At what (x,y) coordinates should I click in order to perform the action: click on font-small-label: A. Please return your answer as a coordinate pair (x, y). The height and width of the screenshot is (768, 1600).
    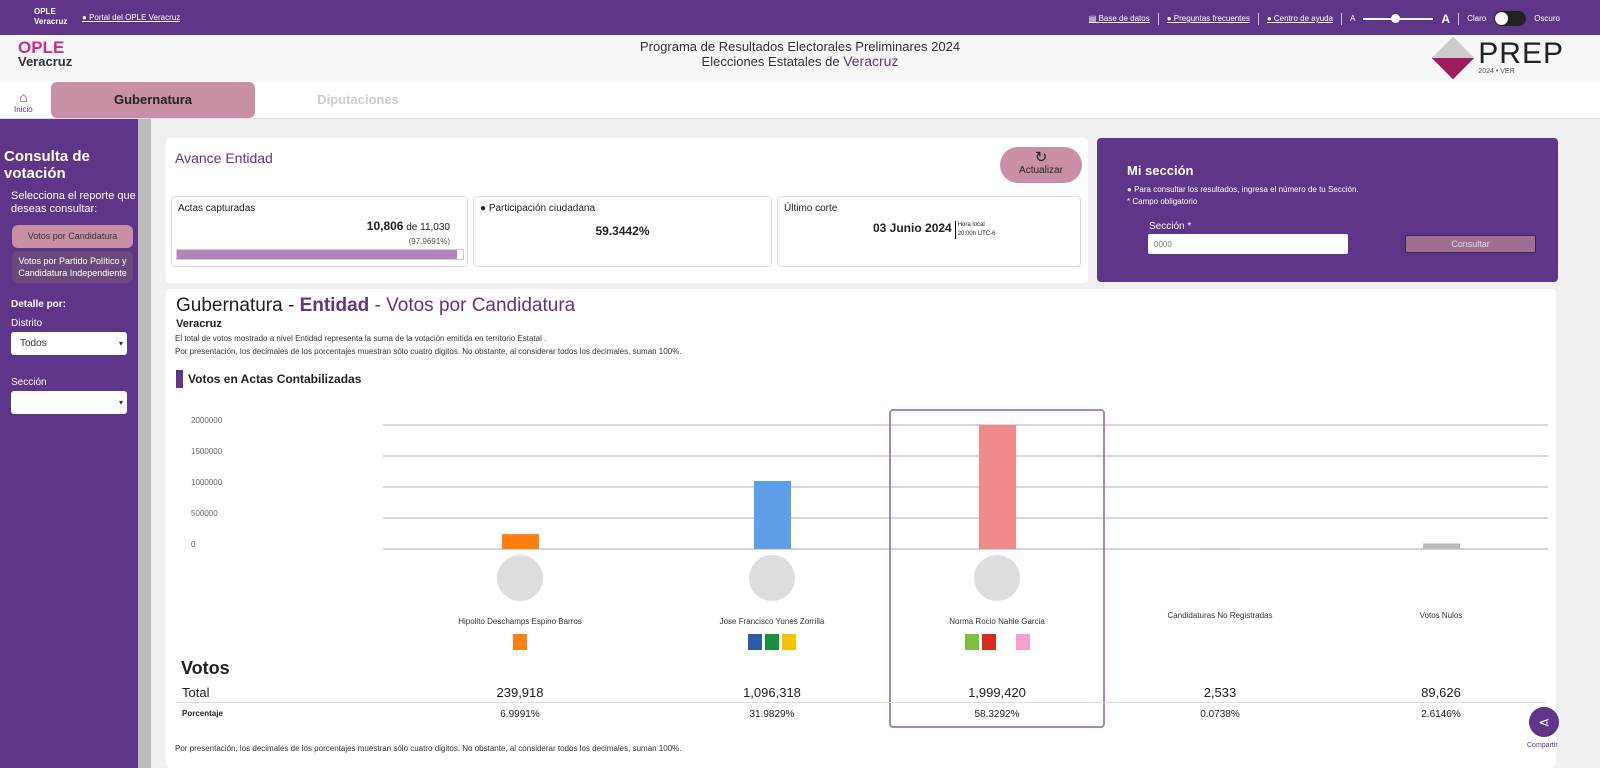
    Looking at the image, I should click on (1353, 18).